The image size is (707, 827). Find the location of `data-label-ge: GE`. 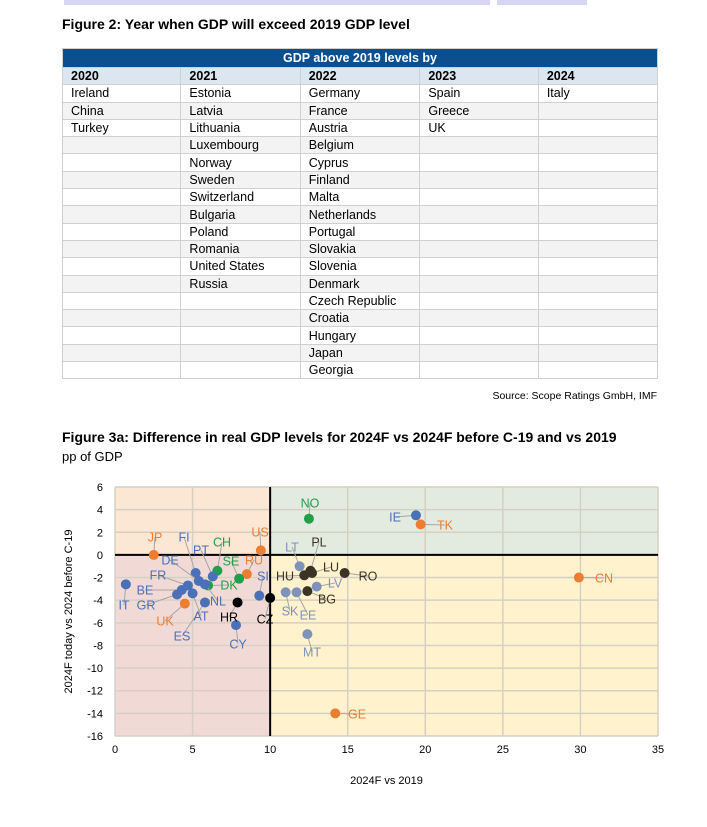

data-label-ge: GE is located at coordinates (357, 715).